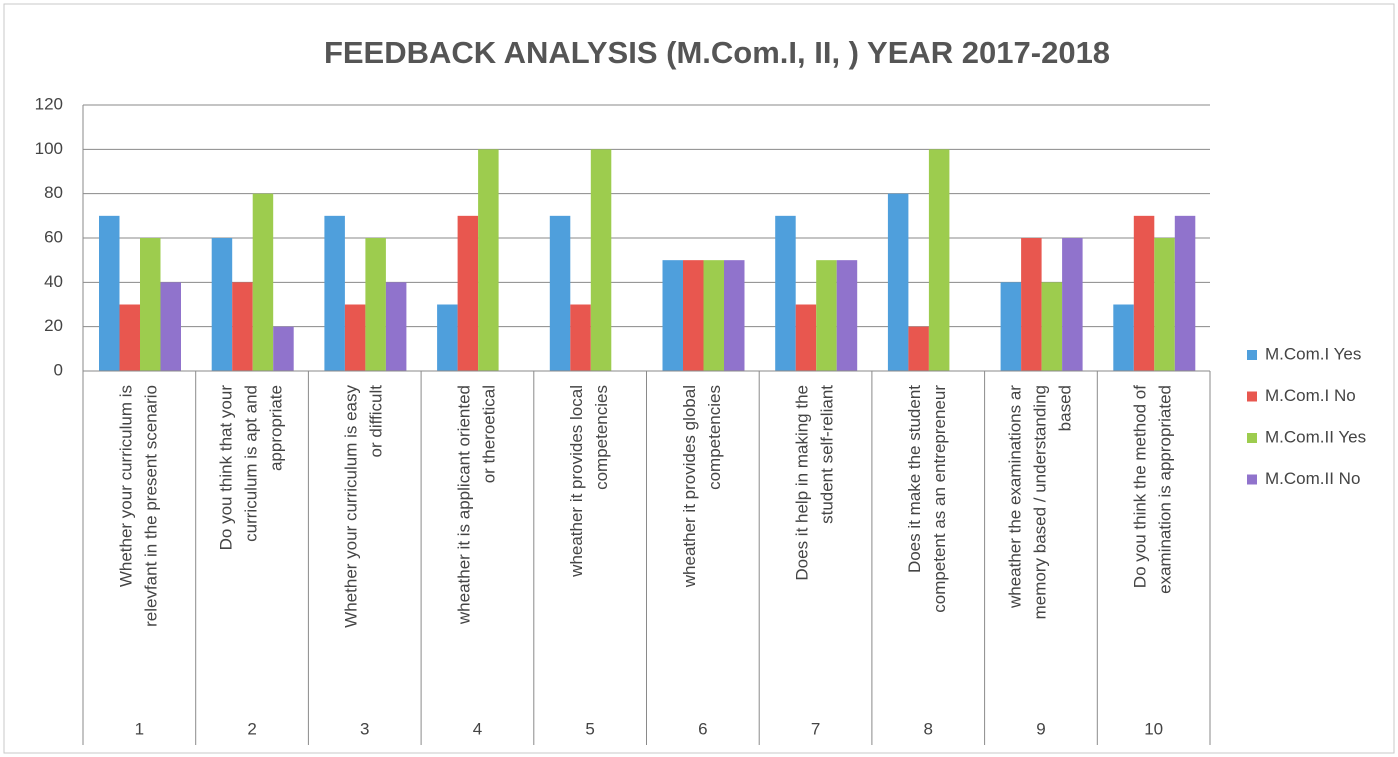  I want to click on legend-label: M.Com.I Yes, so click(1313, 353).